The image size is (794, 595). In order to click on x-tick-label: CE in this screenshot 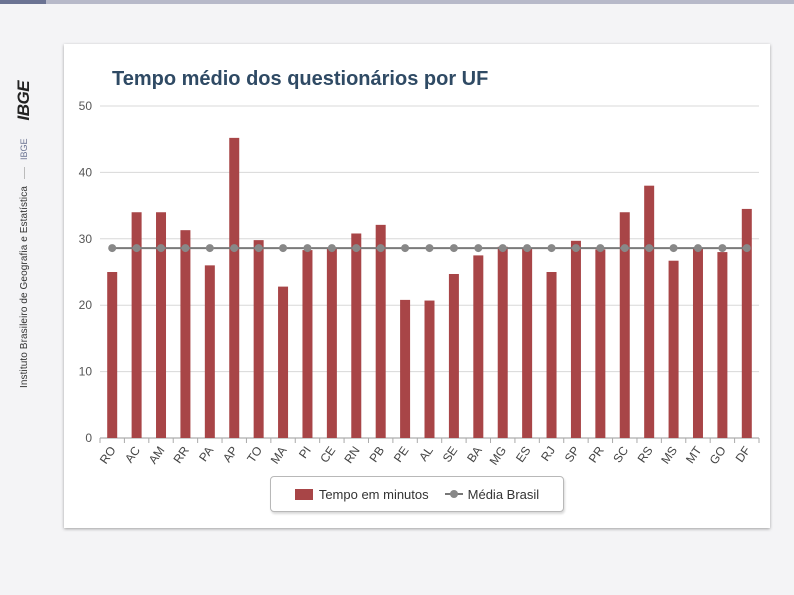, I will do `click(327, 455)`.